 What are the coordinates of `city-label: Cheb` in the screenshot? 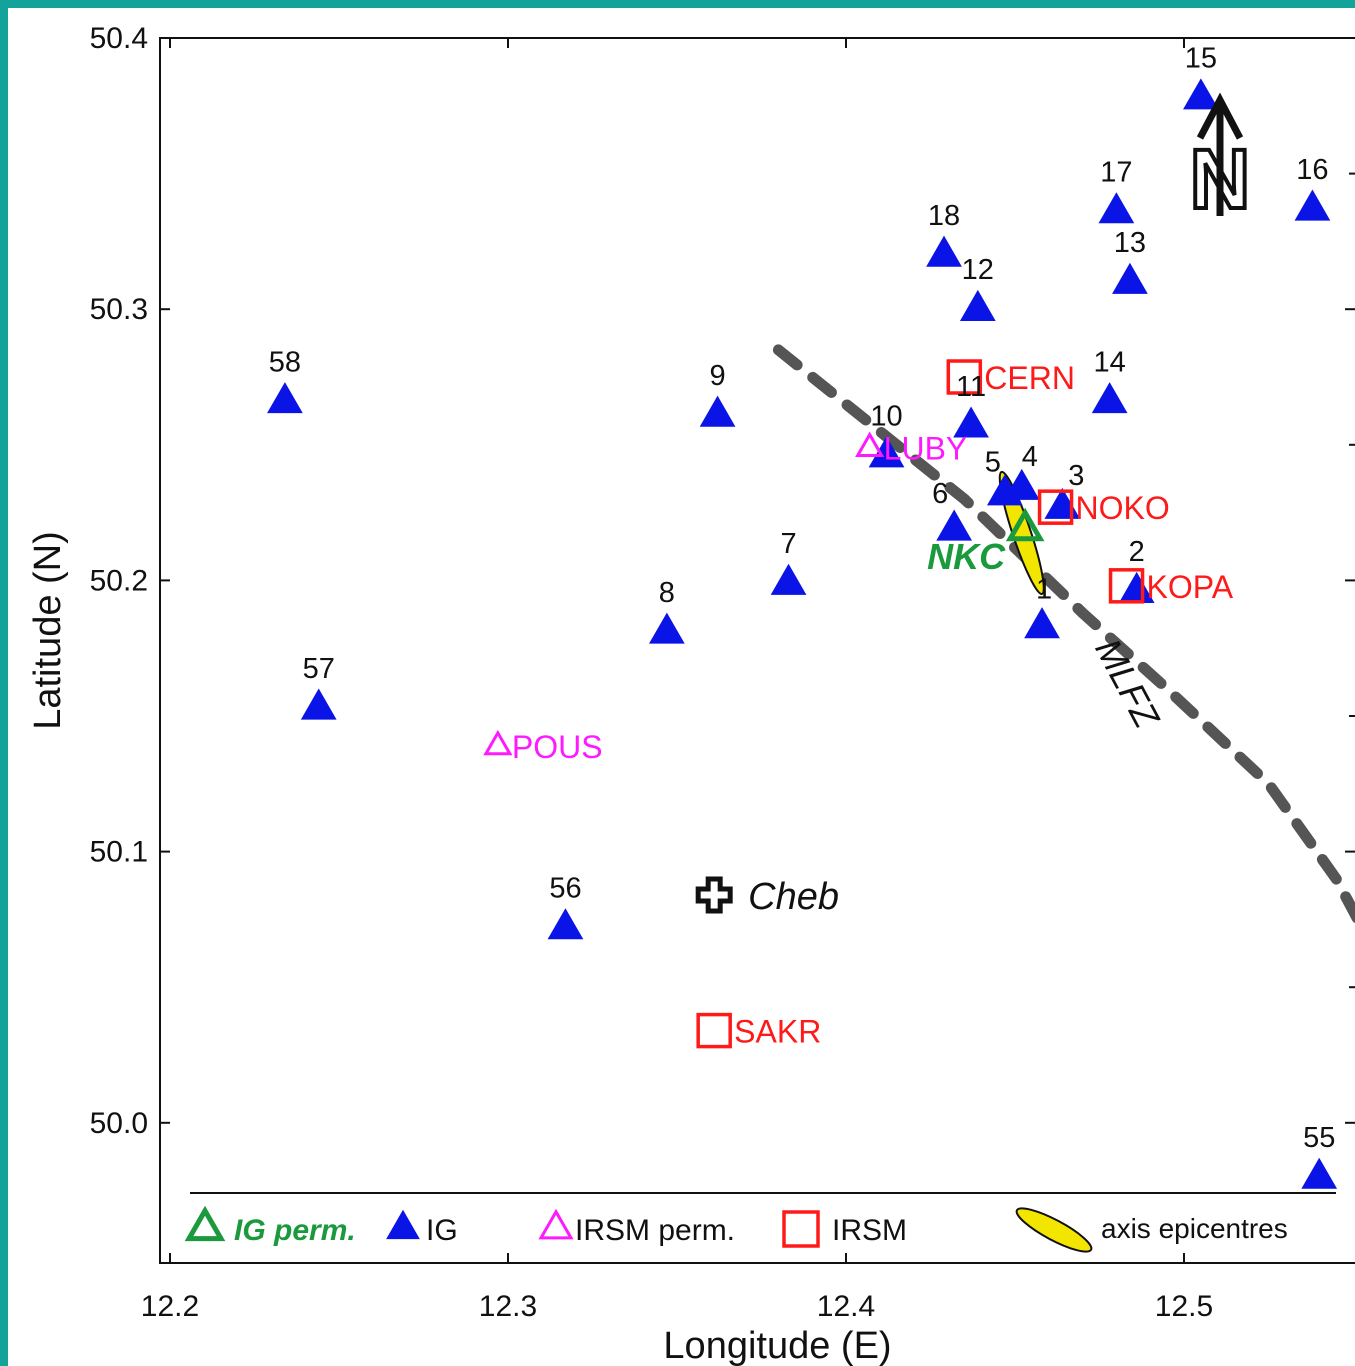 It's located at (793, 897).